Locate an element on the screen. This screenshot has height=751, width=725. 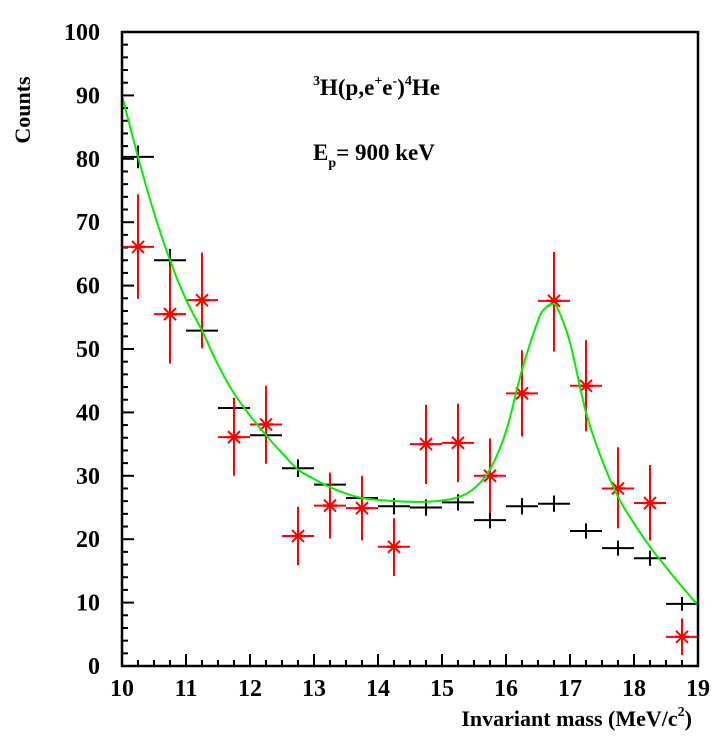
reaction-sup-plus: + is located at coordinates (378, 81).